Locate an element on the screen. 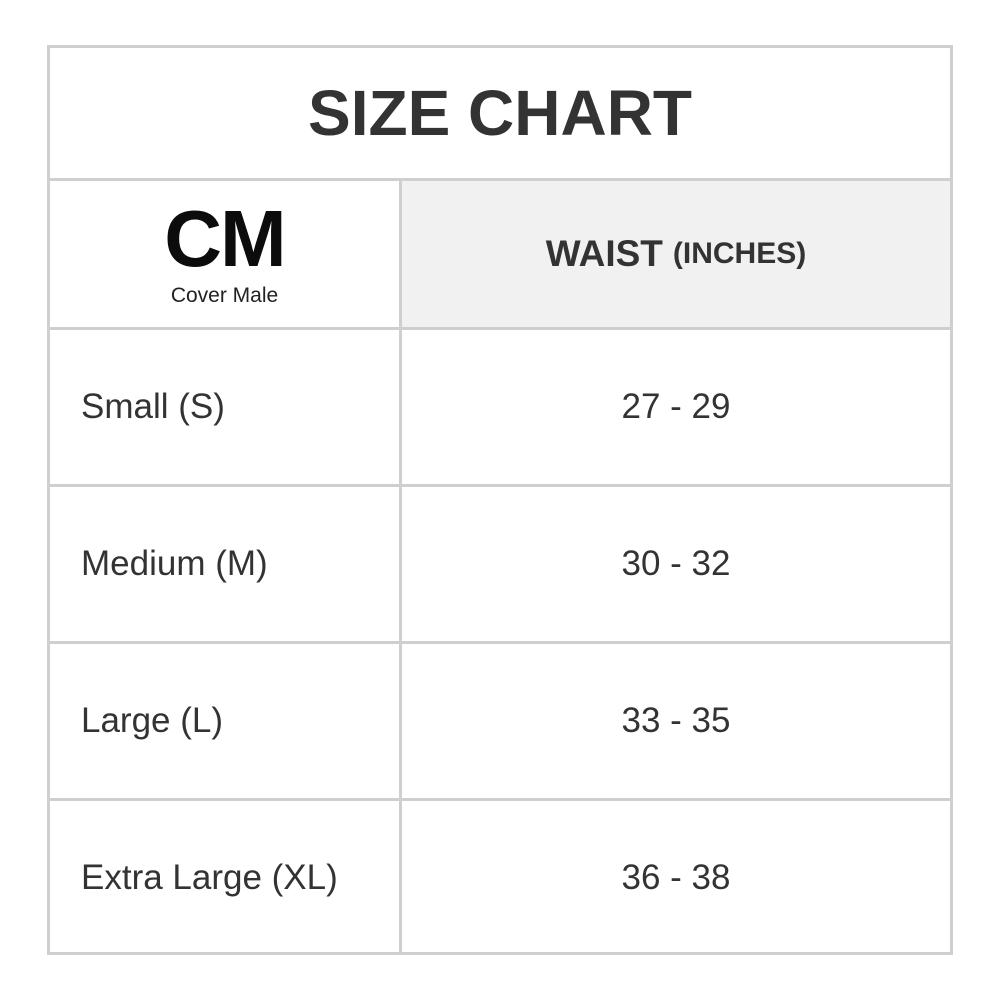 This screenshot has height=1000, width=1000. size-label: Large (L) is located at coordinates (152, 720).